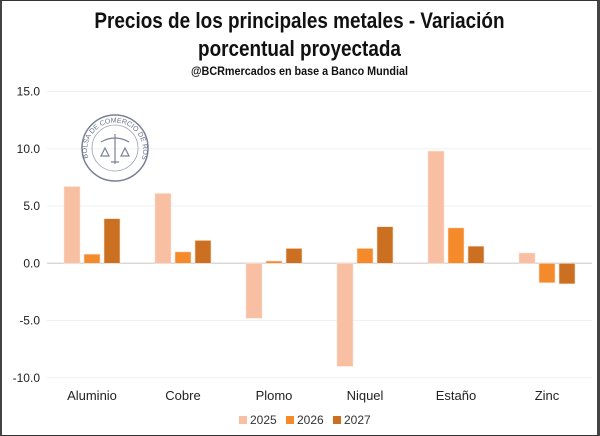  Describe the element at coordinates (203, 252) in the screenshot. I see `bar-cobre-2027` at that location.